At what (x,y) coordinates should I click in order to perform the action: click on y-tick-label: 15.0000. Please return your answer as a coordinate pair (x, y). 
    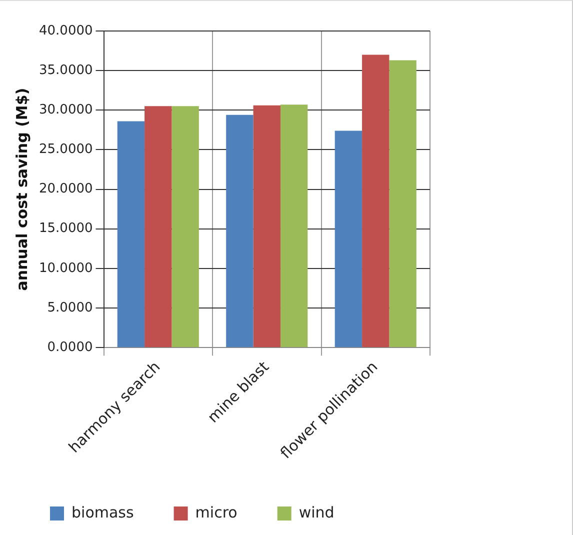
    Looking at the image, I should click on (65, 228).